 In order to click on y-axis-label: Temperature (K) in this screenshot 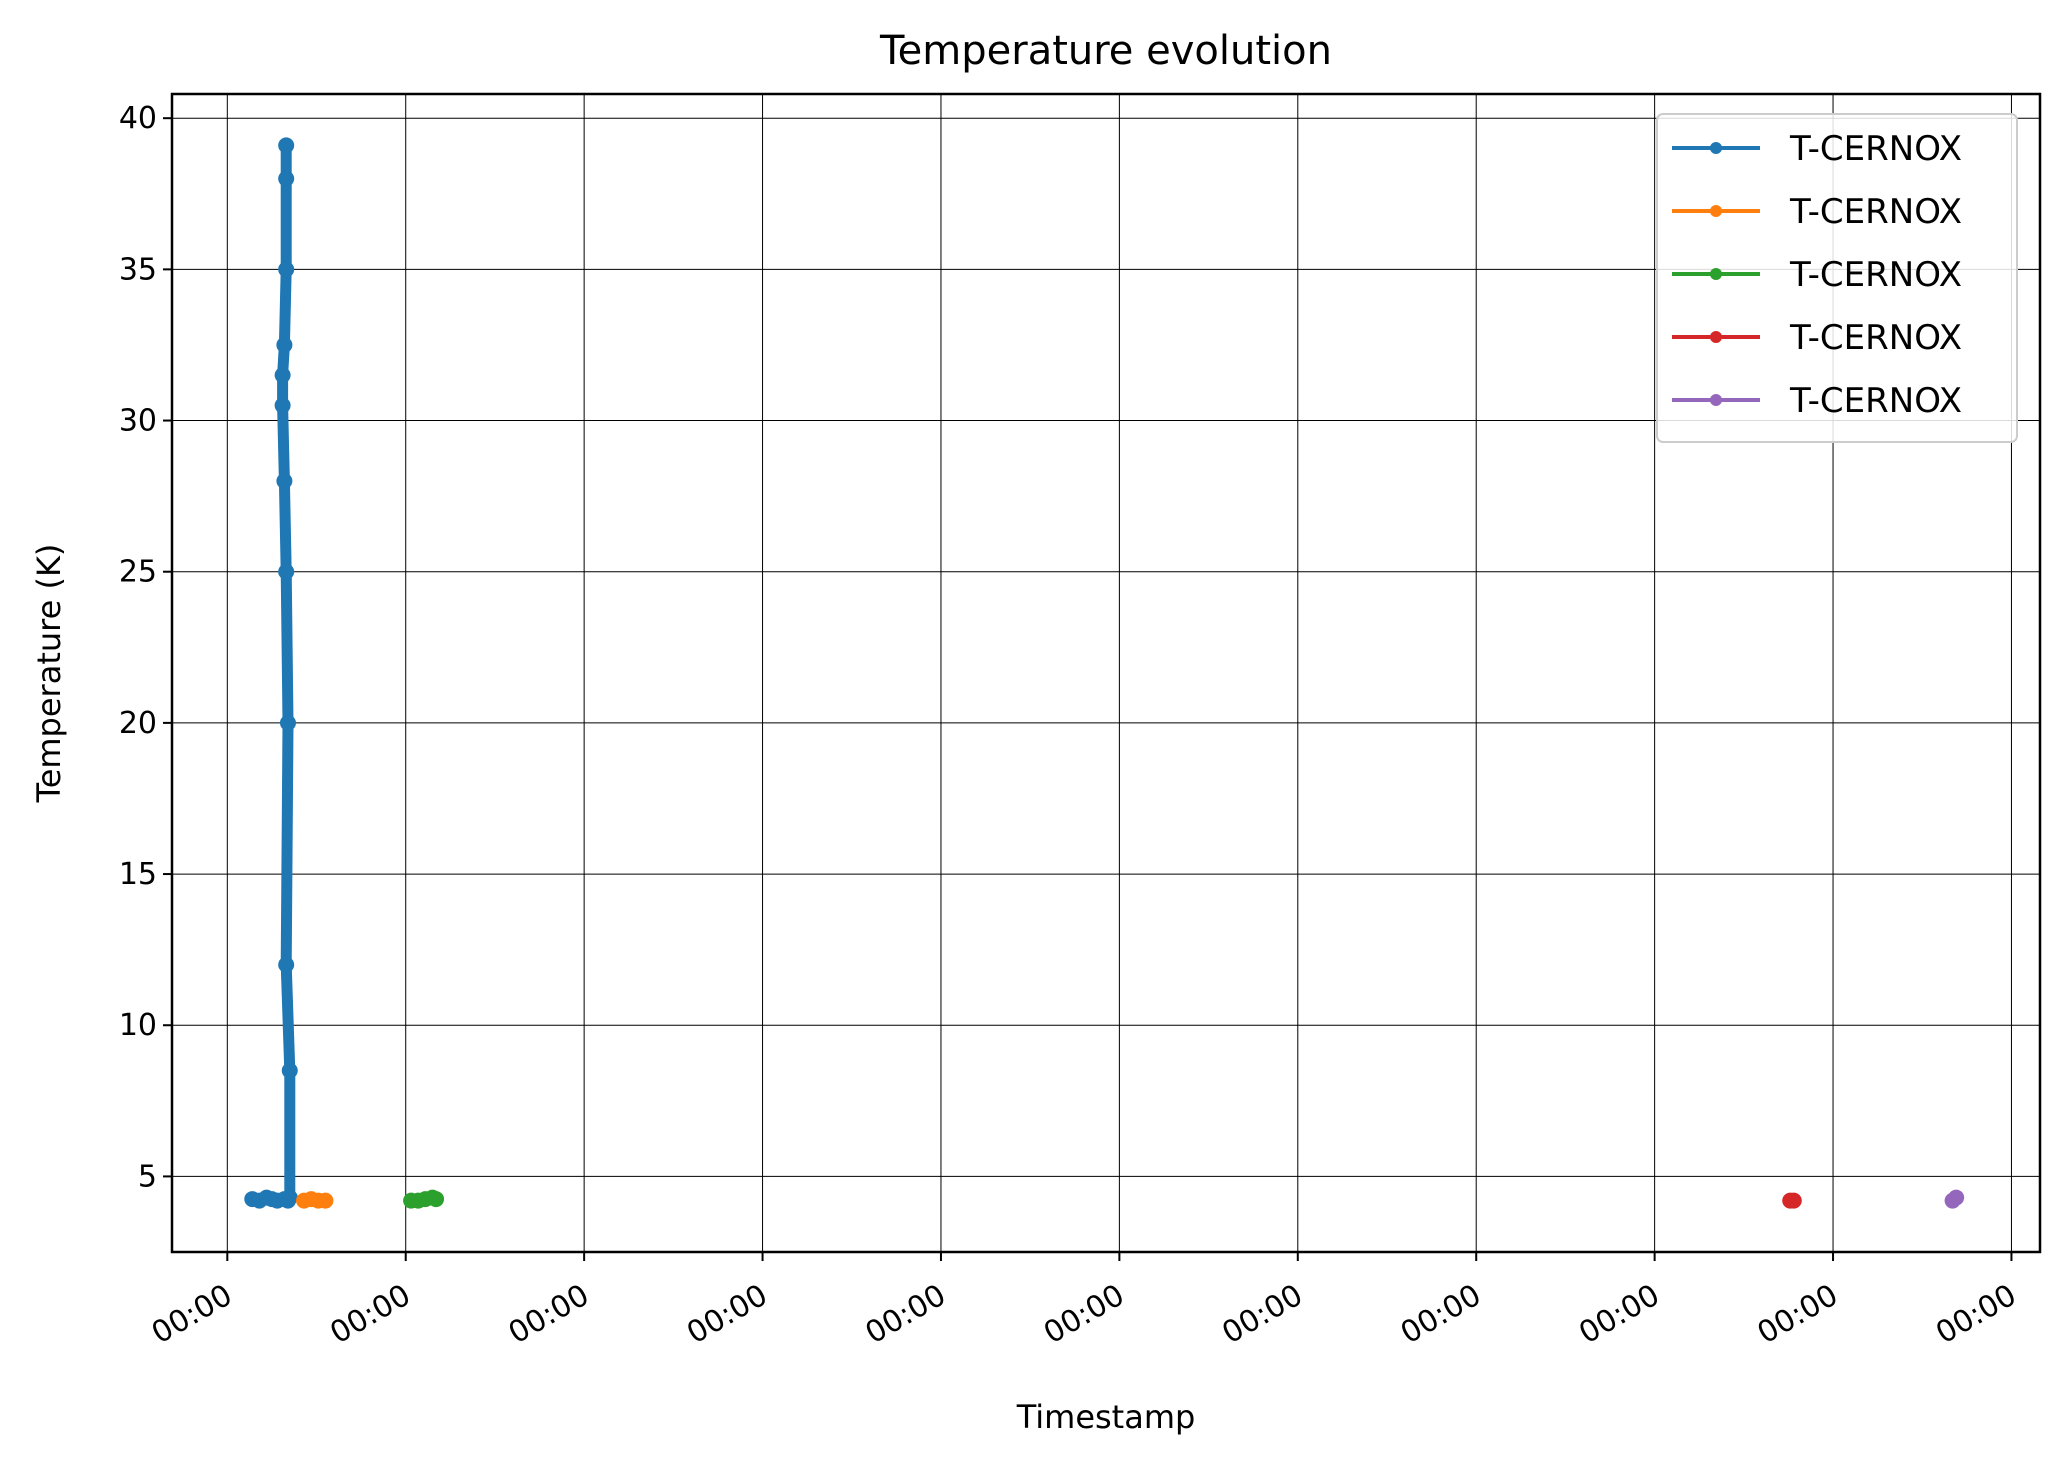, I will do `click(49, 674)`.